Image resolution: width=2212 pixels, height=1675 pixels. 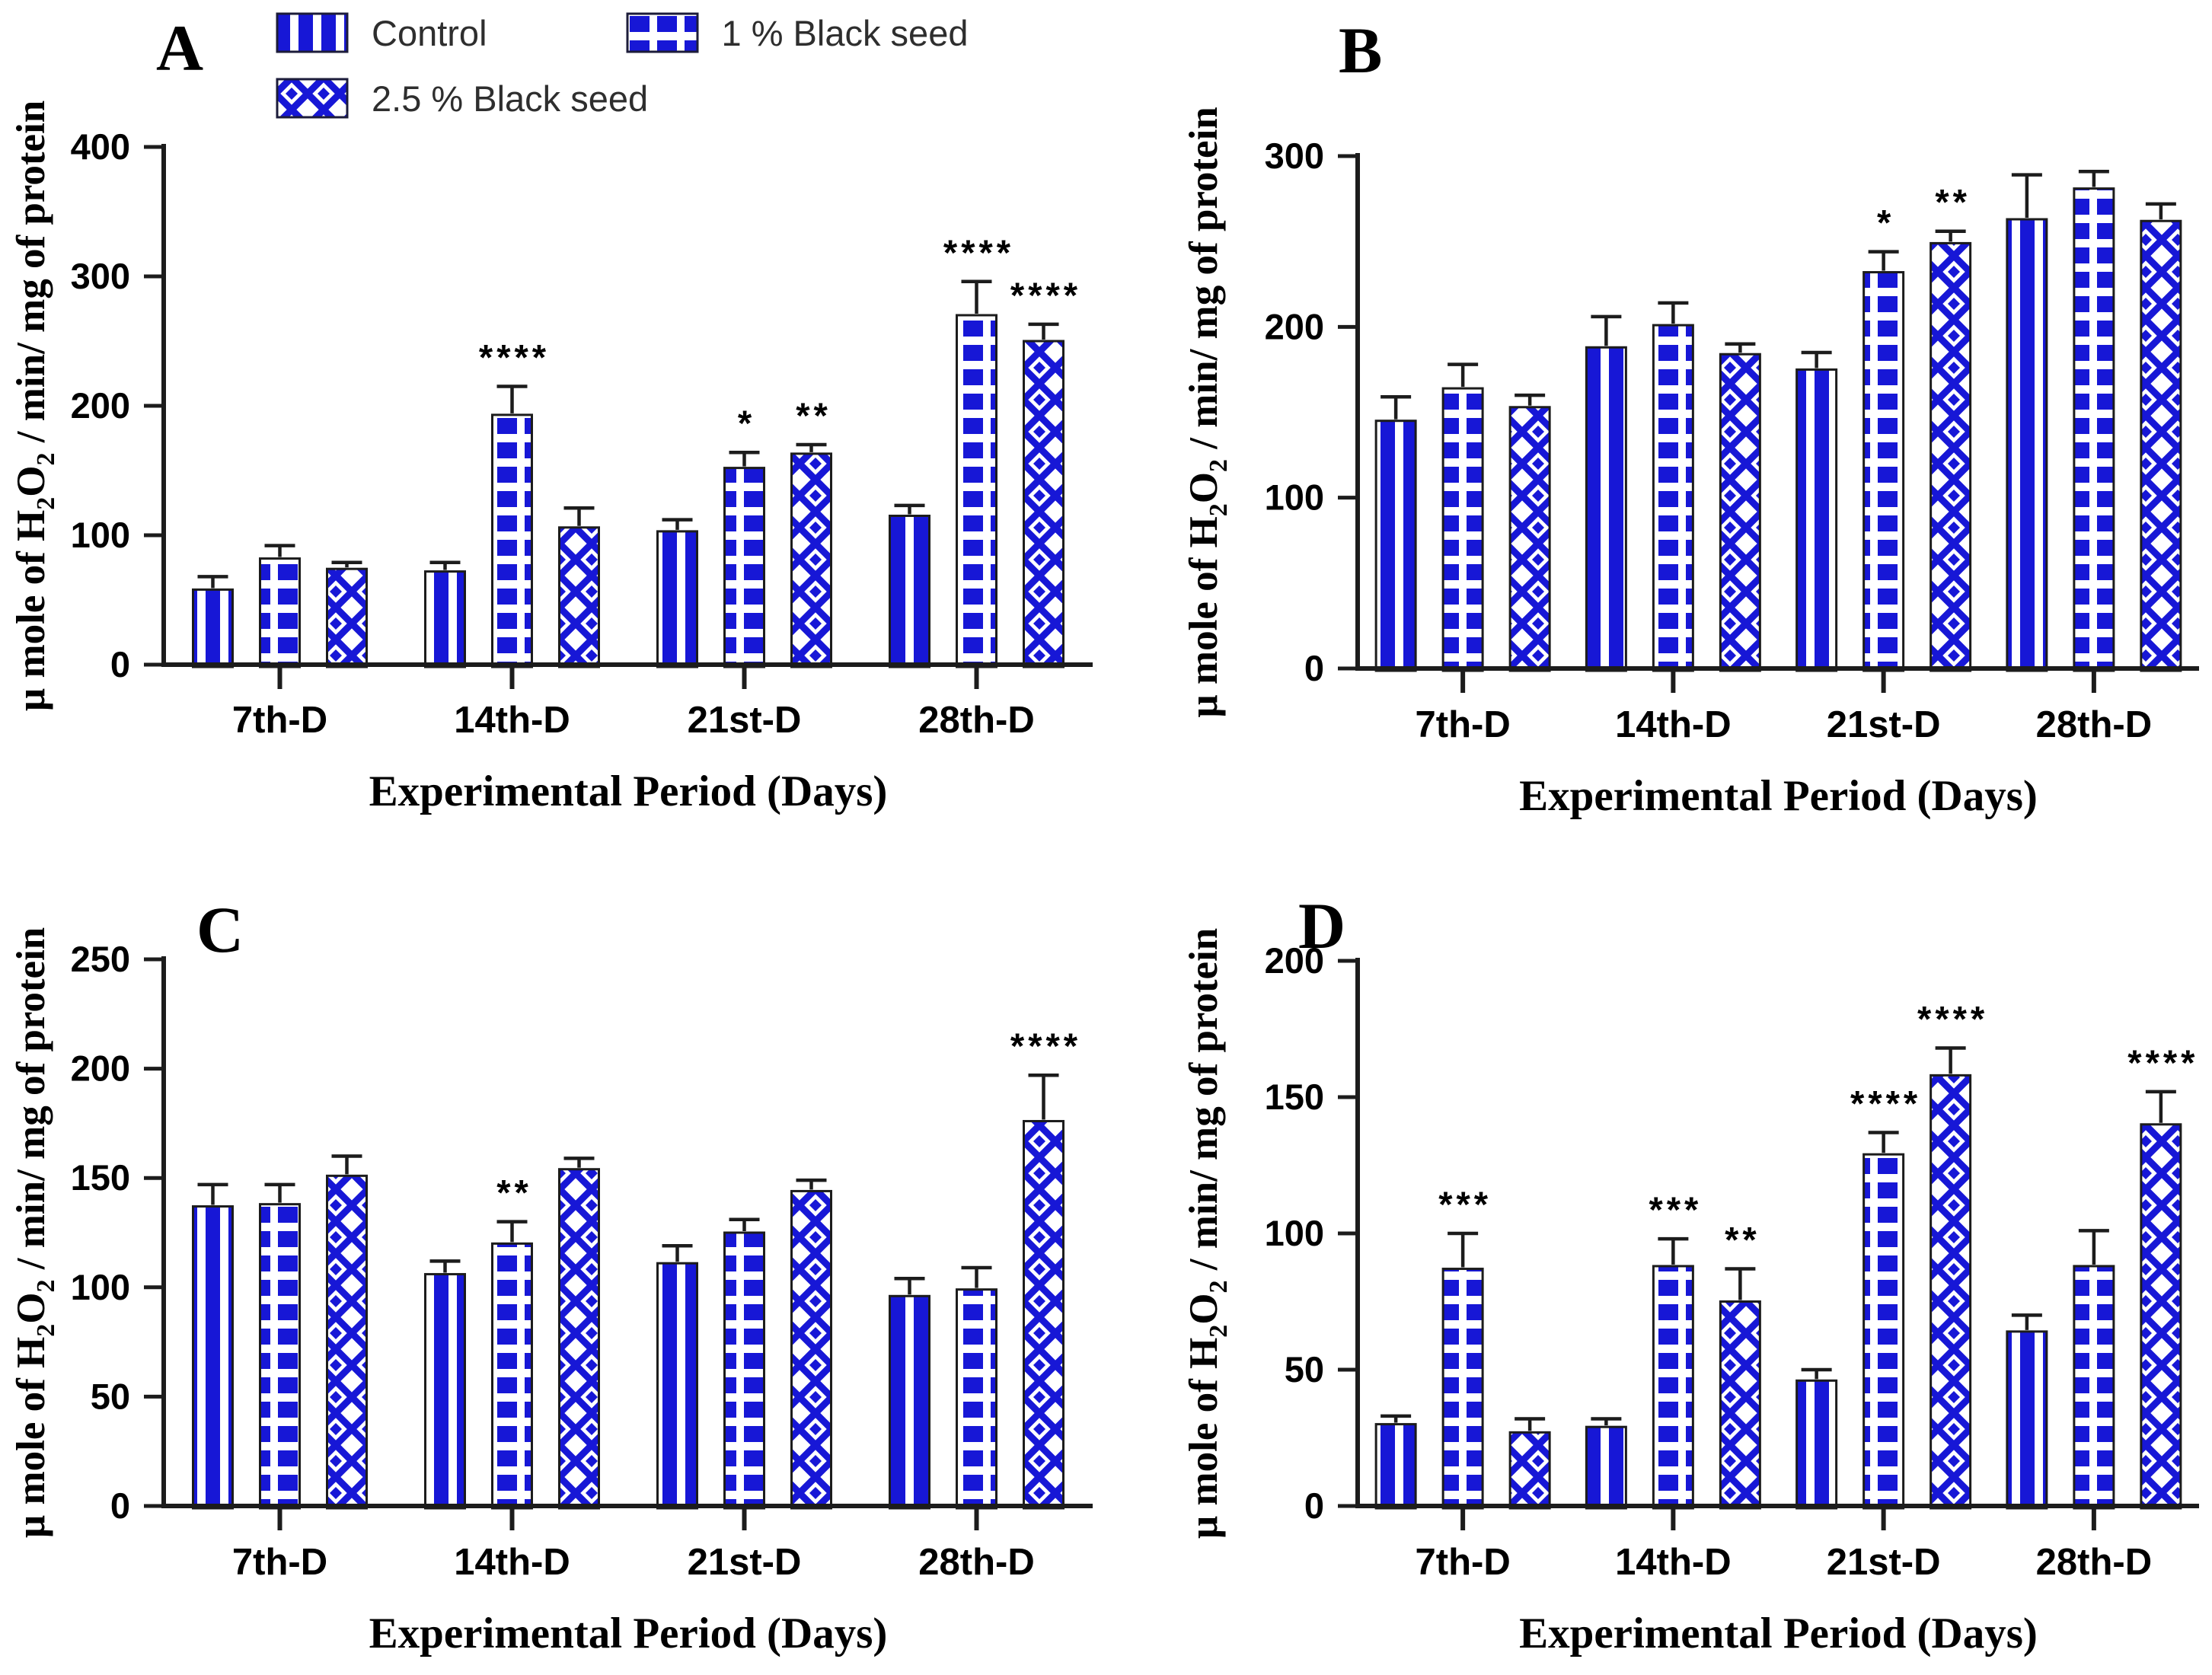 What do you see at coordinates (2027, 1420) in the screenshot?
I see `bar-D-control-28th-D` at bounding box center [2027, 1420].